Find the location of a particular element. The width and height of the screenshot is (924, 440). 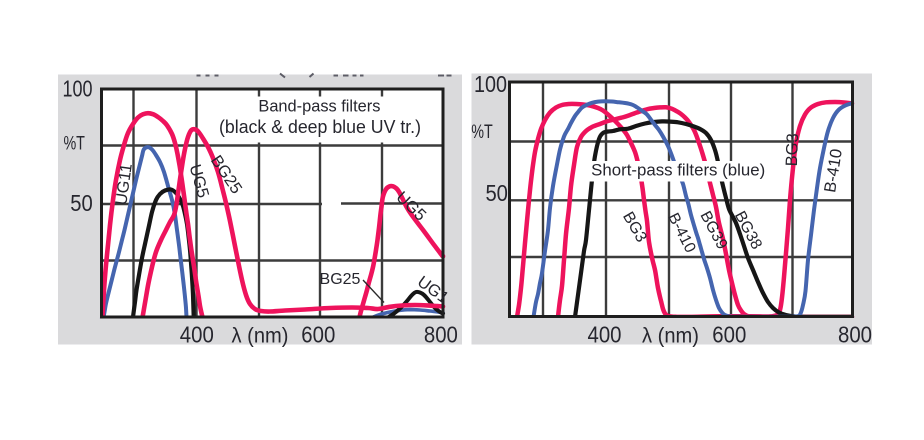

svg-text: BG25 is located at coordinates (340, 279).